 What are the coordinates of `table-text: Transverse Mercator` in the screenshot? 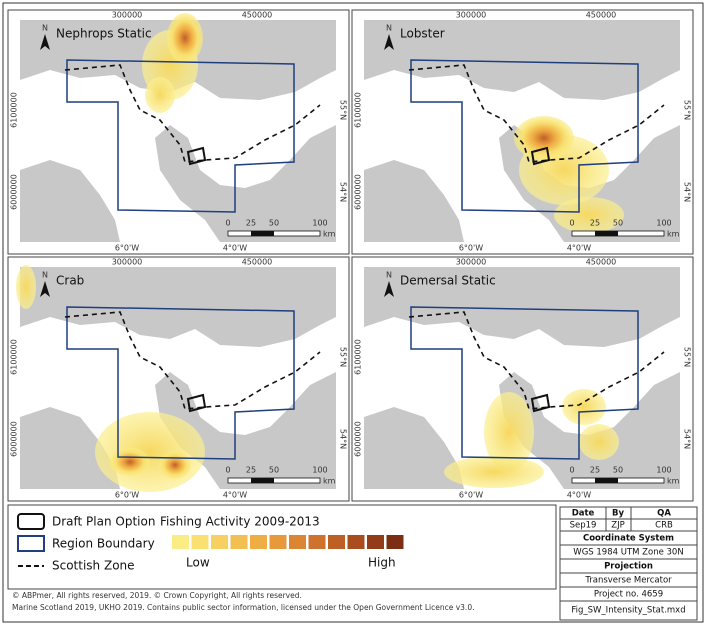 It's located at (628, 581).